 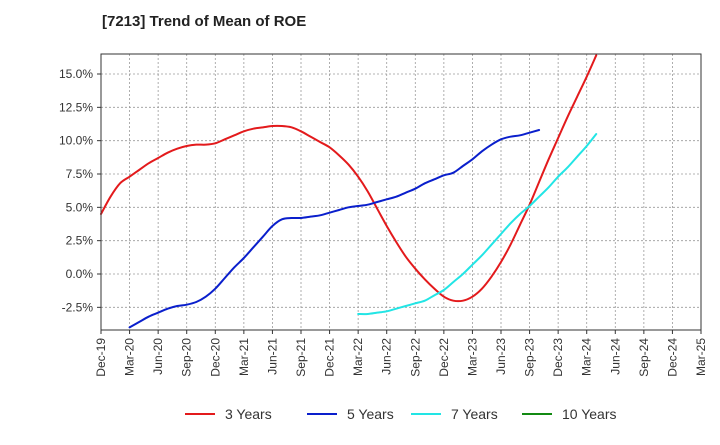 I want to click on x-tick-label: Dec-20, so click(x=215, y=357).